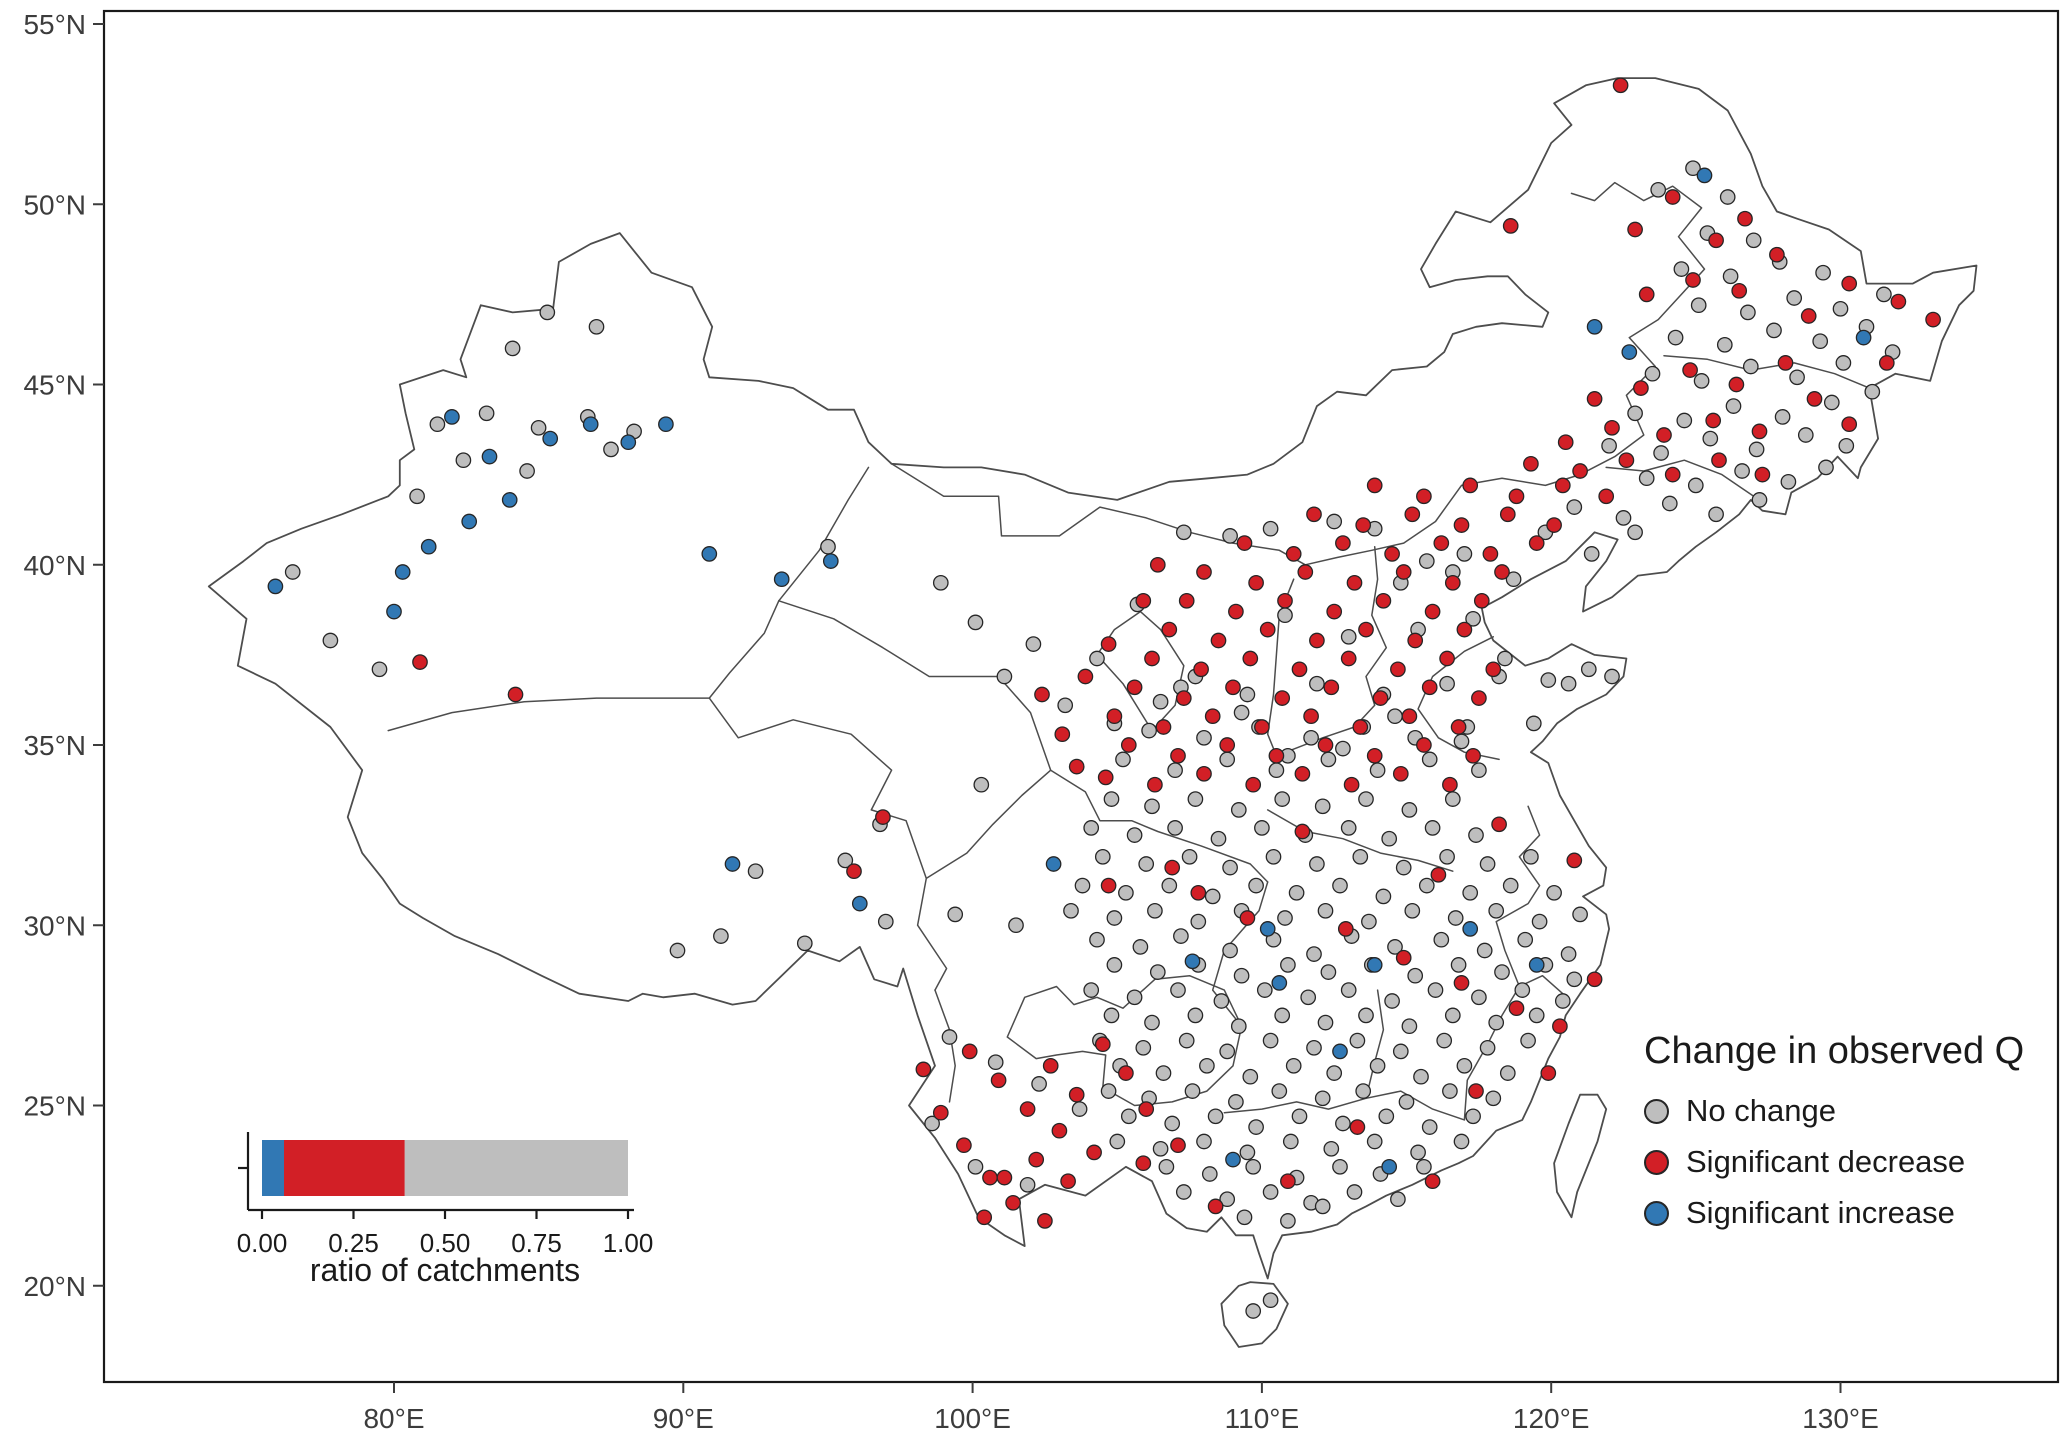 The height and width of the screenshot is (1455, 2067). Describe the element at coordinates (54, 745) in the screenshot. I see `svg-text: 35°N` at that location.